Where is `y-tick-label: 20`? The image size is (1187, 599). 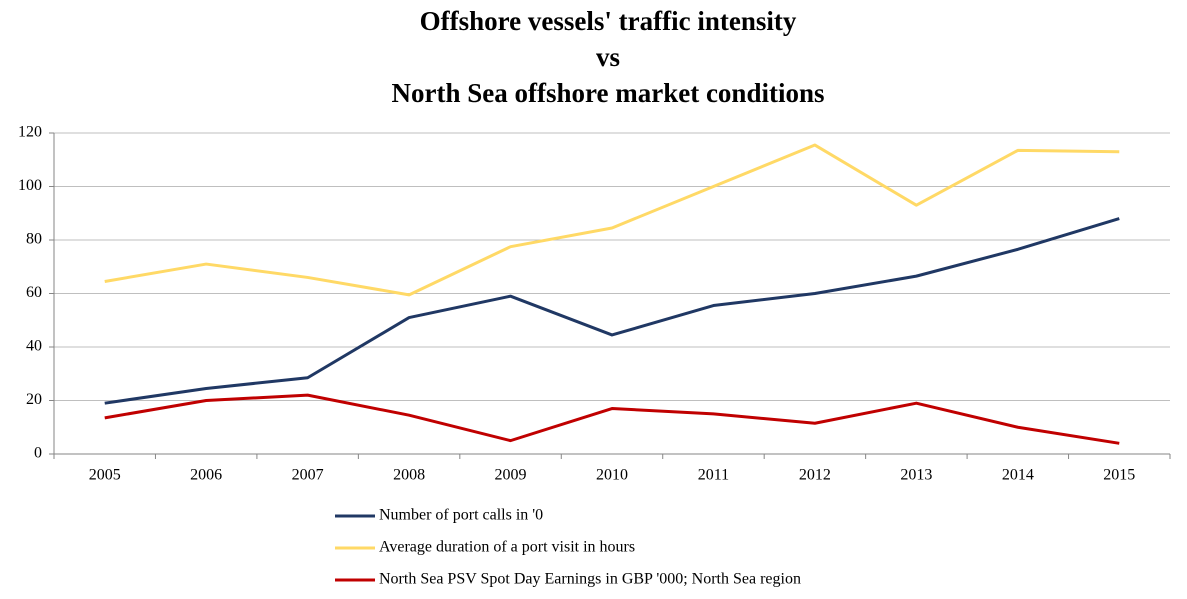 y-tick-label: 20 is located at coordinates (34, 399).